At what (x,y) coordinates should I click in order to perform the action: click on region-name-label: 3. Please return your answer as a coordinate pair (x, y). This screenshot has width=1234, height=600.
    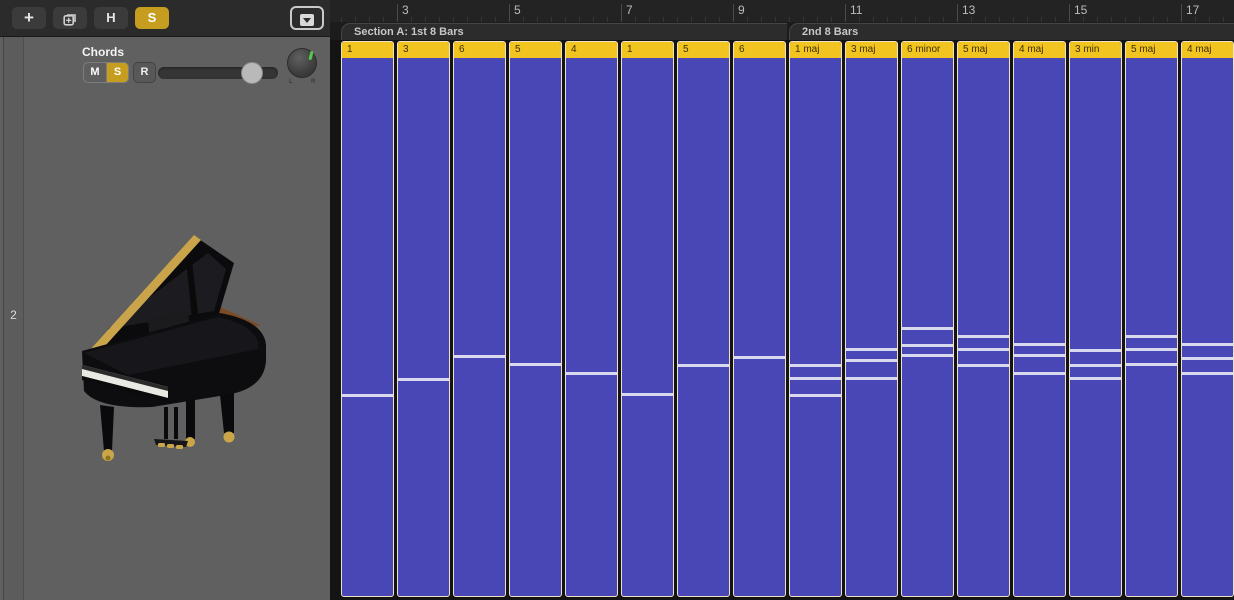
    Looking at the image, I should click on (423, 50).